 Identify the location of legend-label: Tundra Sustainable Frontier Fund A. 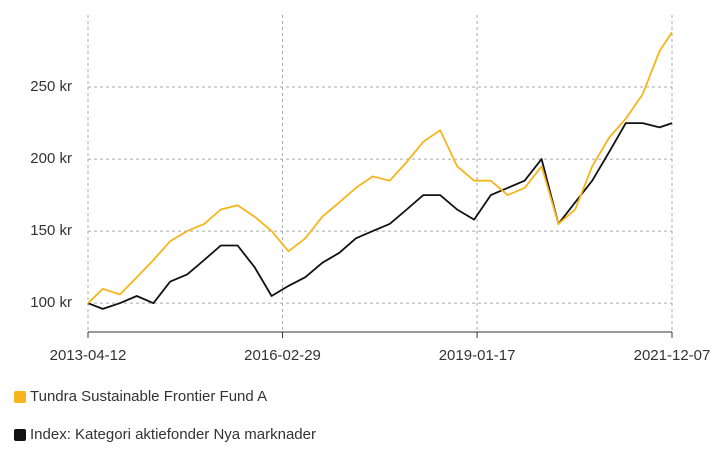
(148, 396).